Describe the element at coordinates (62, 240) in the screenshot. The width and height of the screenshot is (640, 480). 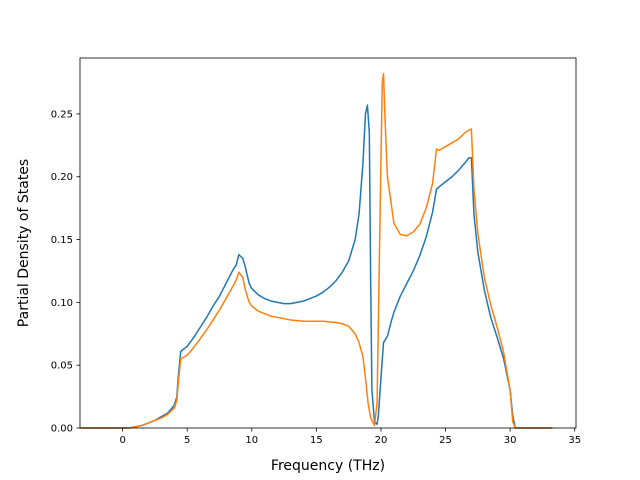
I see `y-tick-label: 0.15` at that location.